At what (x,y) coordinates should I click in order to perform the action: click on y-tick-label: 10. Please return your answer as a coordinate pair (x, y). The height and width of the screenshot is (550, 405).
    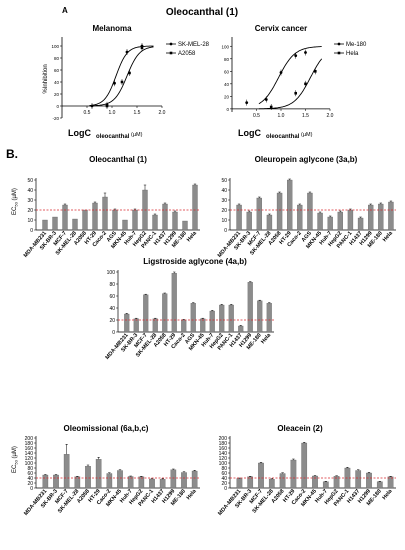
    Looking at the image, I should click on (30, 221).